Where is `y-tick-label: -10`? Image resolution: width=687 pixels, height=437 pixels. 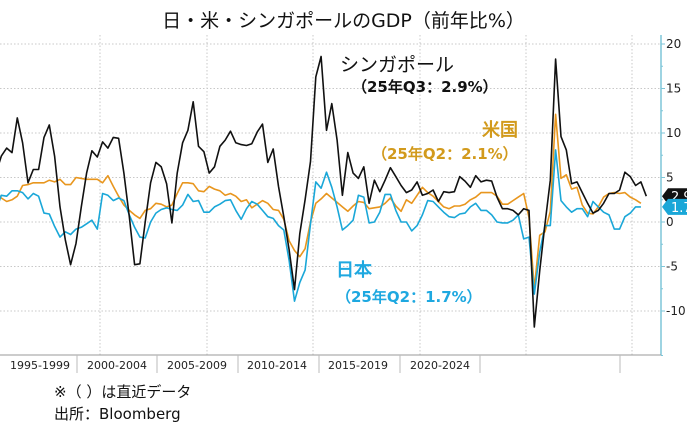
y-tick-label: -10 is located at coordinates (676, 311).